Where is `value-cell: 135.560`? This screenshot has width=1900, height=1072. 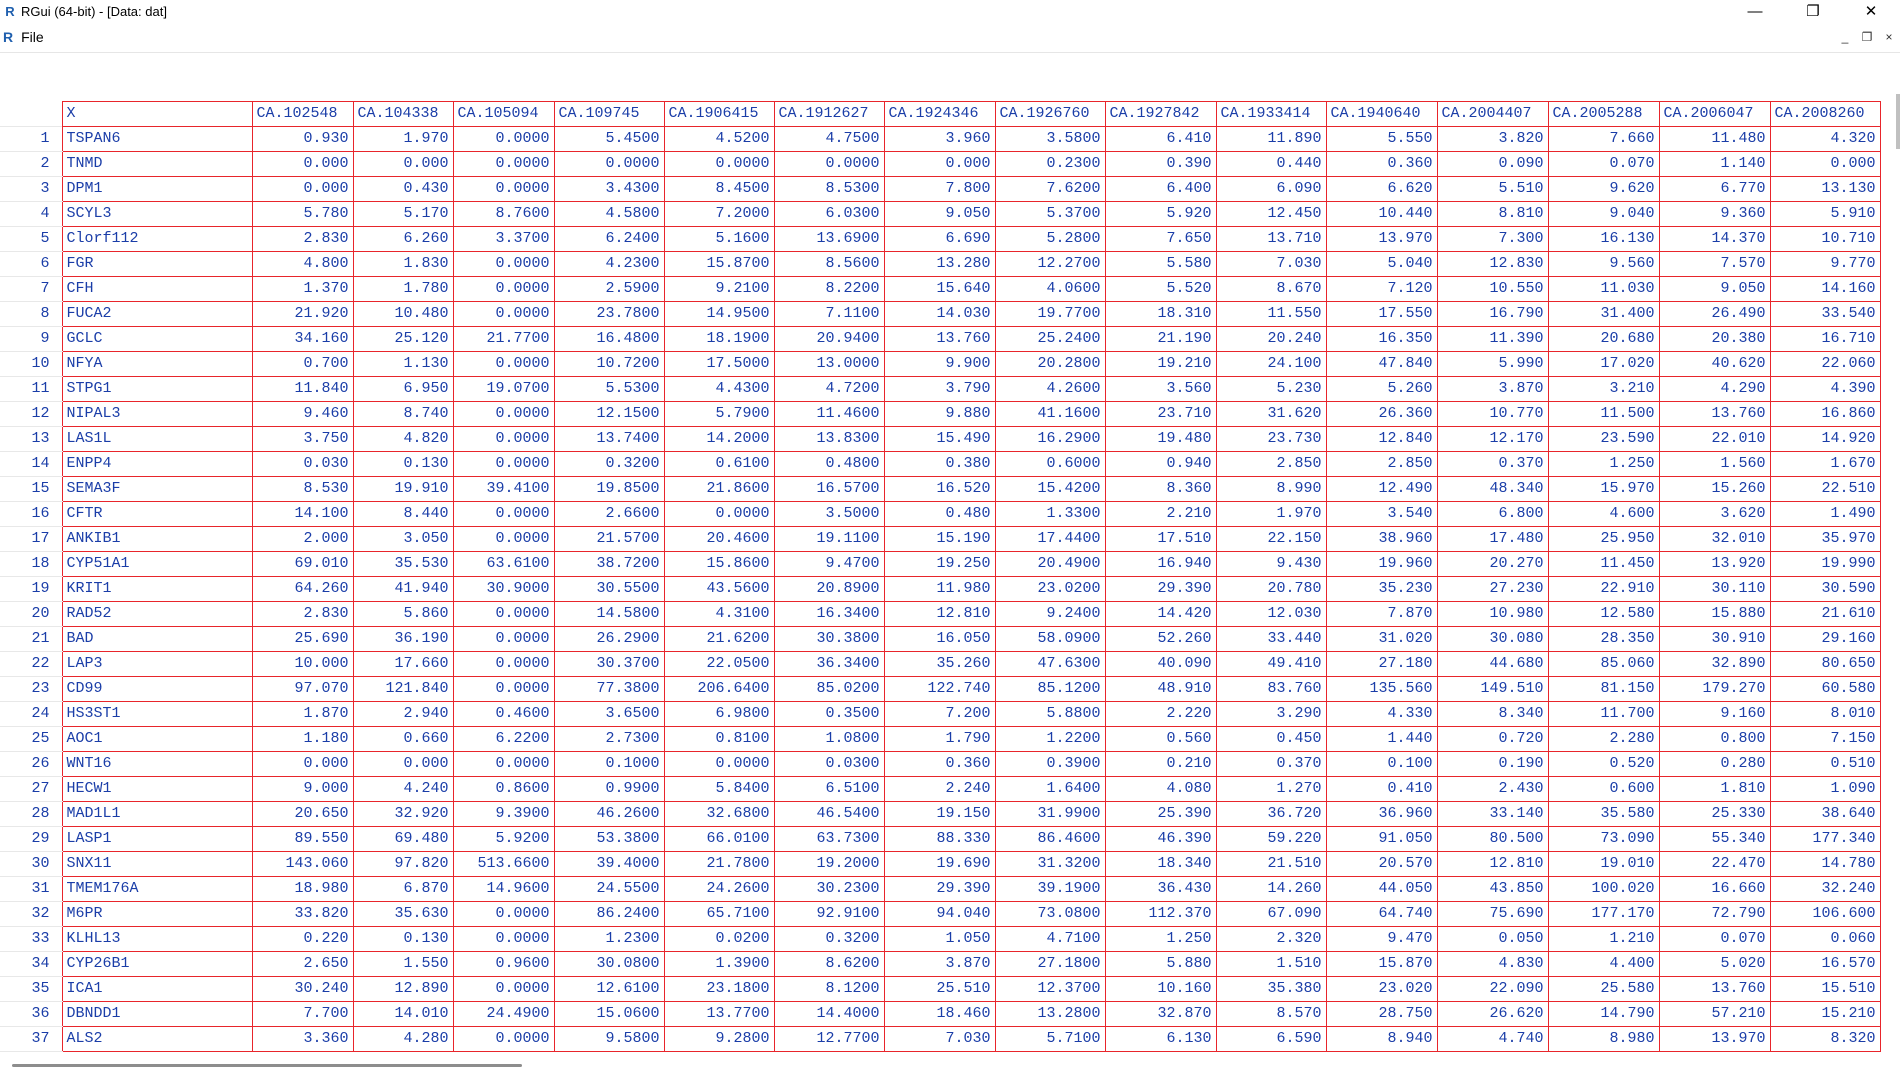 value-cell: 135.560 is located at coordinates (1381, 689).